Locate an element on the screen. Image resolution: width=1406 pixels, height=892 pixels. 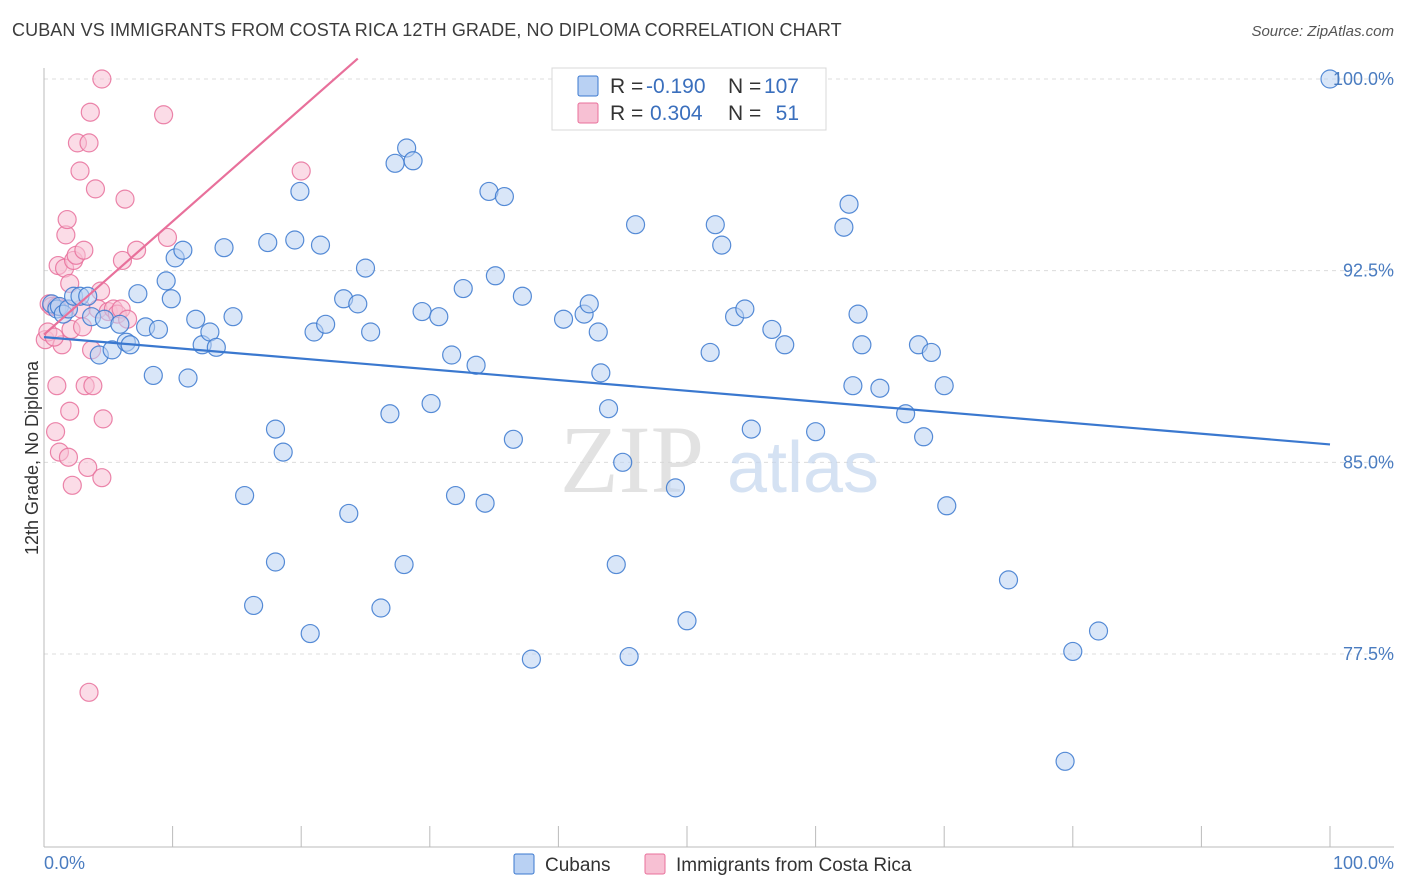
bottom-legend-label-cubans: Cubans is located at coordinates (578, 865).